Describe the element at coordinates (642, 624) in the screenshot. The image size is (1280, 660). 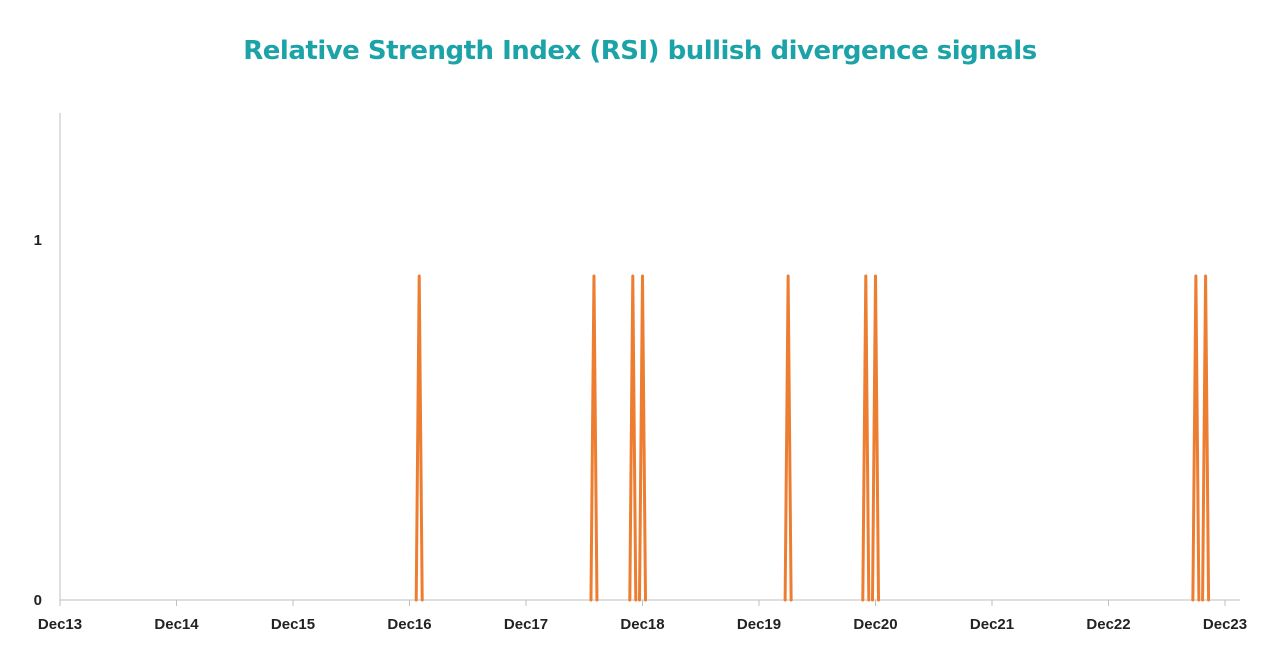
I see `x-tick-label: Dec18` at that location.